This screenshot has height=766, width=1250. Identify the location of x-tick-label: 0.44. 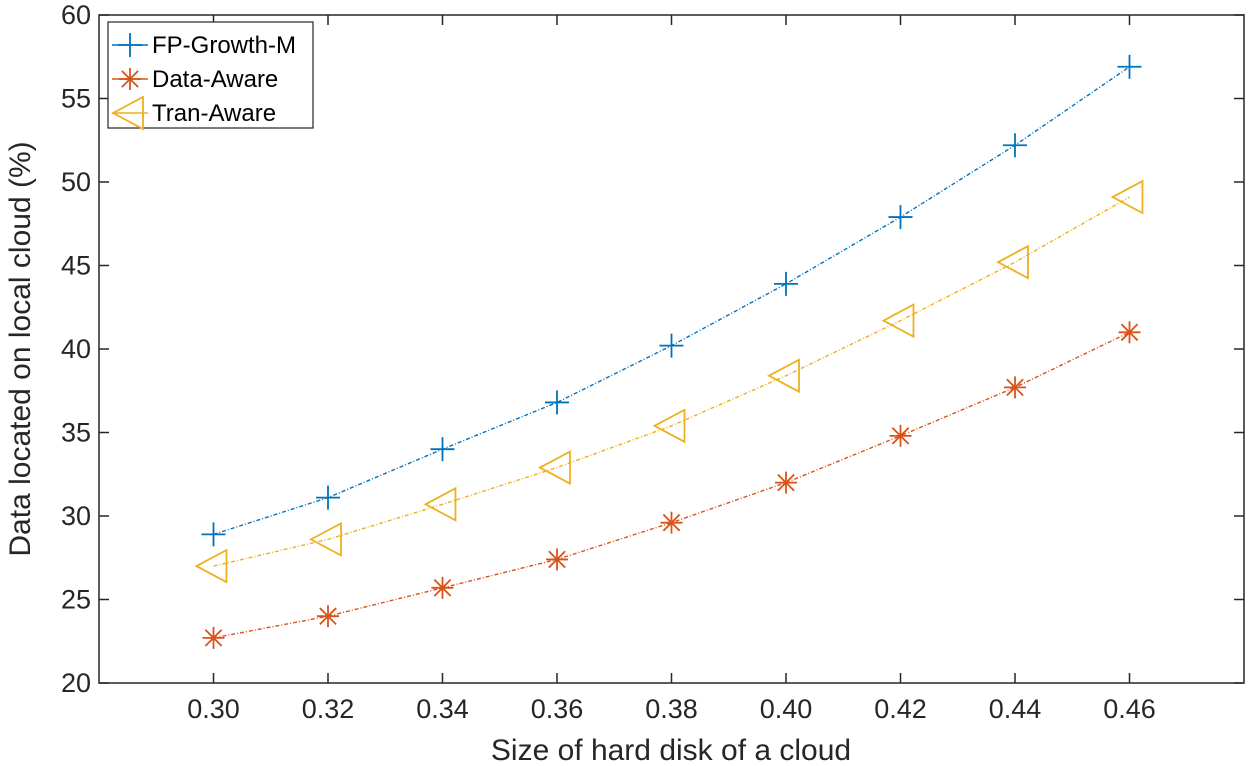
(1015, 709).